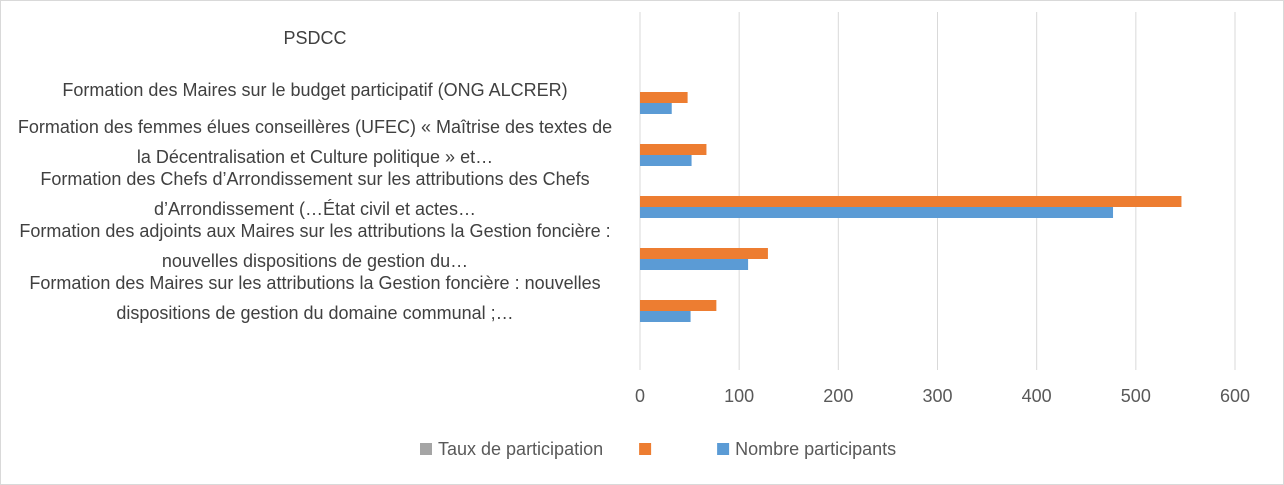 This screenshot has height=485, width=1284. I want to click on x-tick-label: 400, so click(1037, 396).